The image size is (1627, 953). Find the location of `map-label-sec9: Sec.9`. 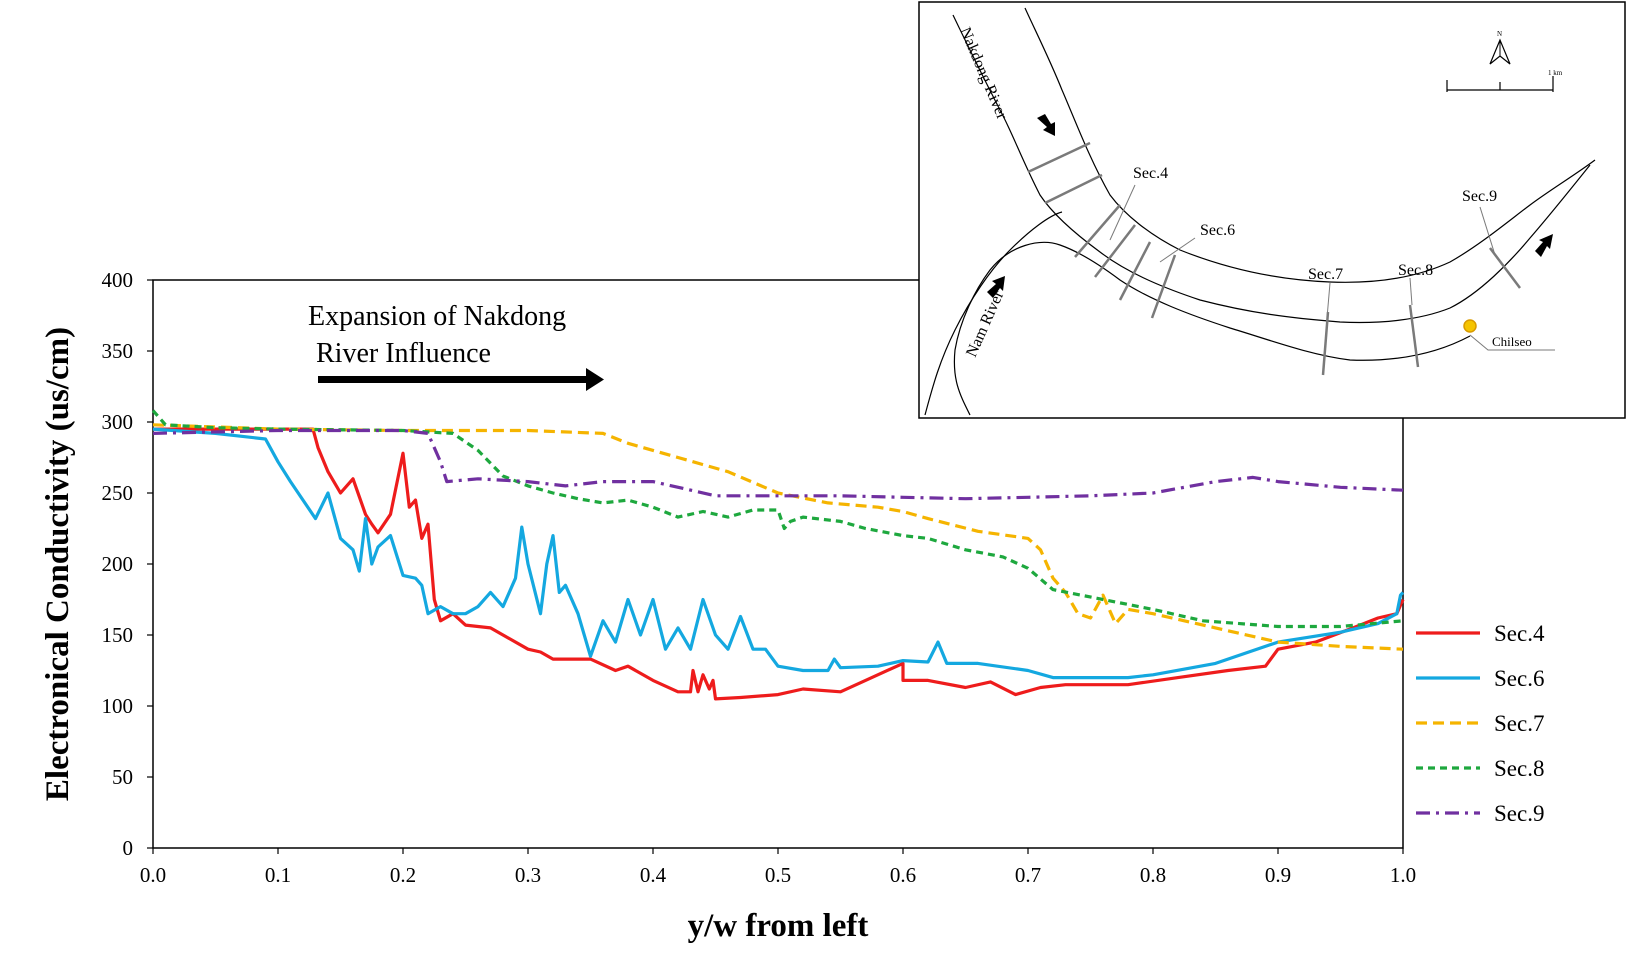

map-label-sec9: Sec.9 is located at coordinates (1479, 196).